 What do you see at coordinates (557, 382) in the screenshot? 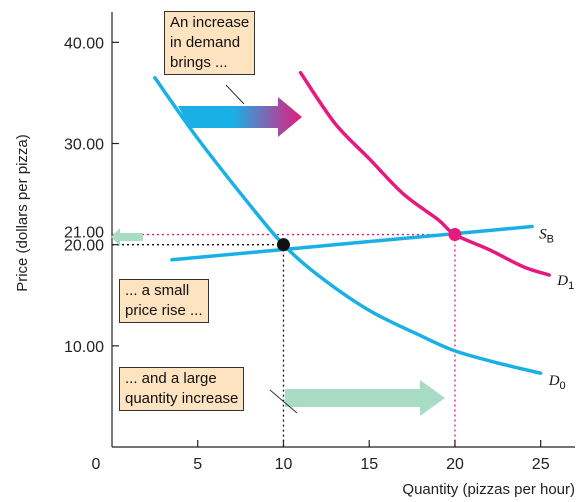
I see `curve-label: D0` at bounding box center [557, 382].